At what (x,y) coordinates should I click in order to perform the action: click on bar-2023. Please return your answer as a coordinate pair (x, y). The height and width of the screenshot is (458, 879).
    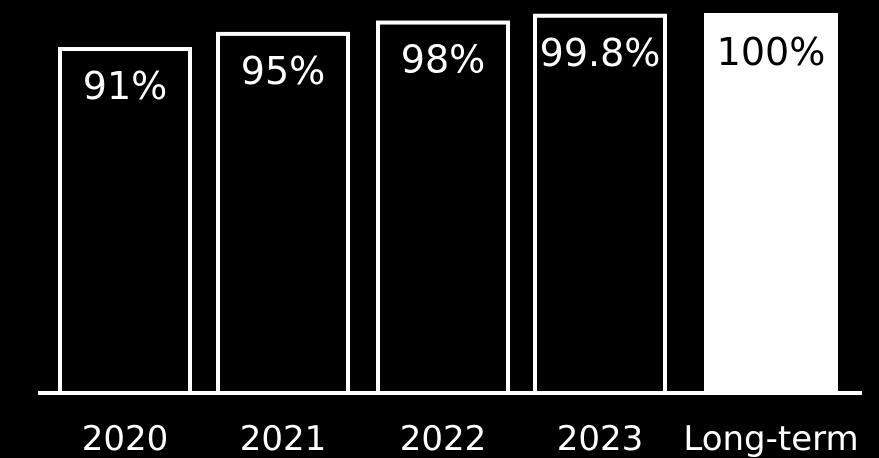
    Looking at the image, I should click on (600, 204).